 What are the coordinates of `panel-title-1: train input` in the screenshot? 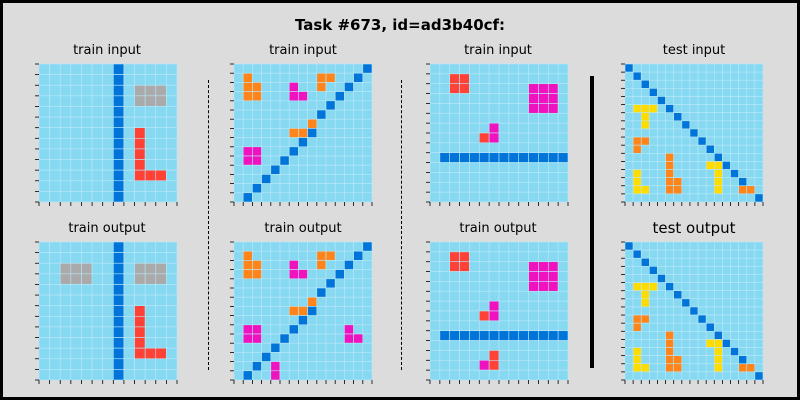 It's located at (107, 50).